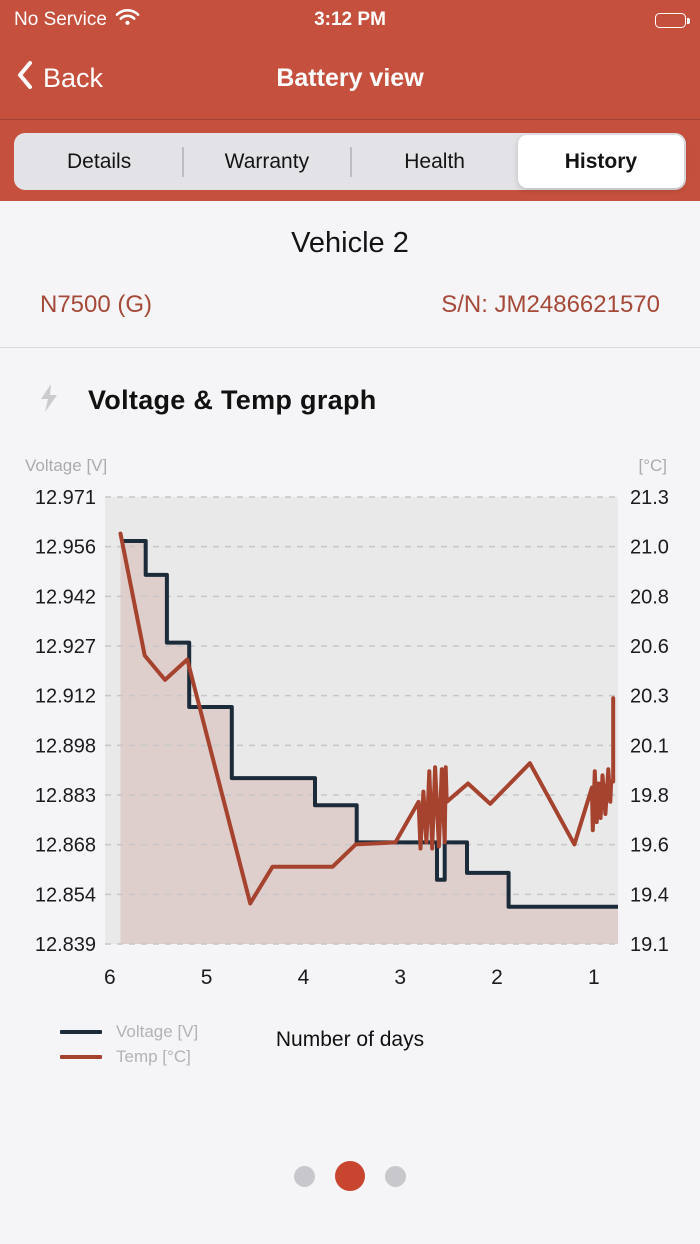 This screenshot has width=700, height=1244. Describe the element at coordinates (649, 746) in the screenshot. I see `temp-tick-label: 20.1` at that location.